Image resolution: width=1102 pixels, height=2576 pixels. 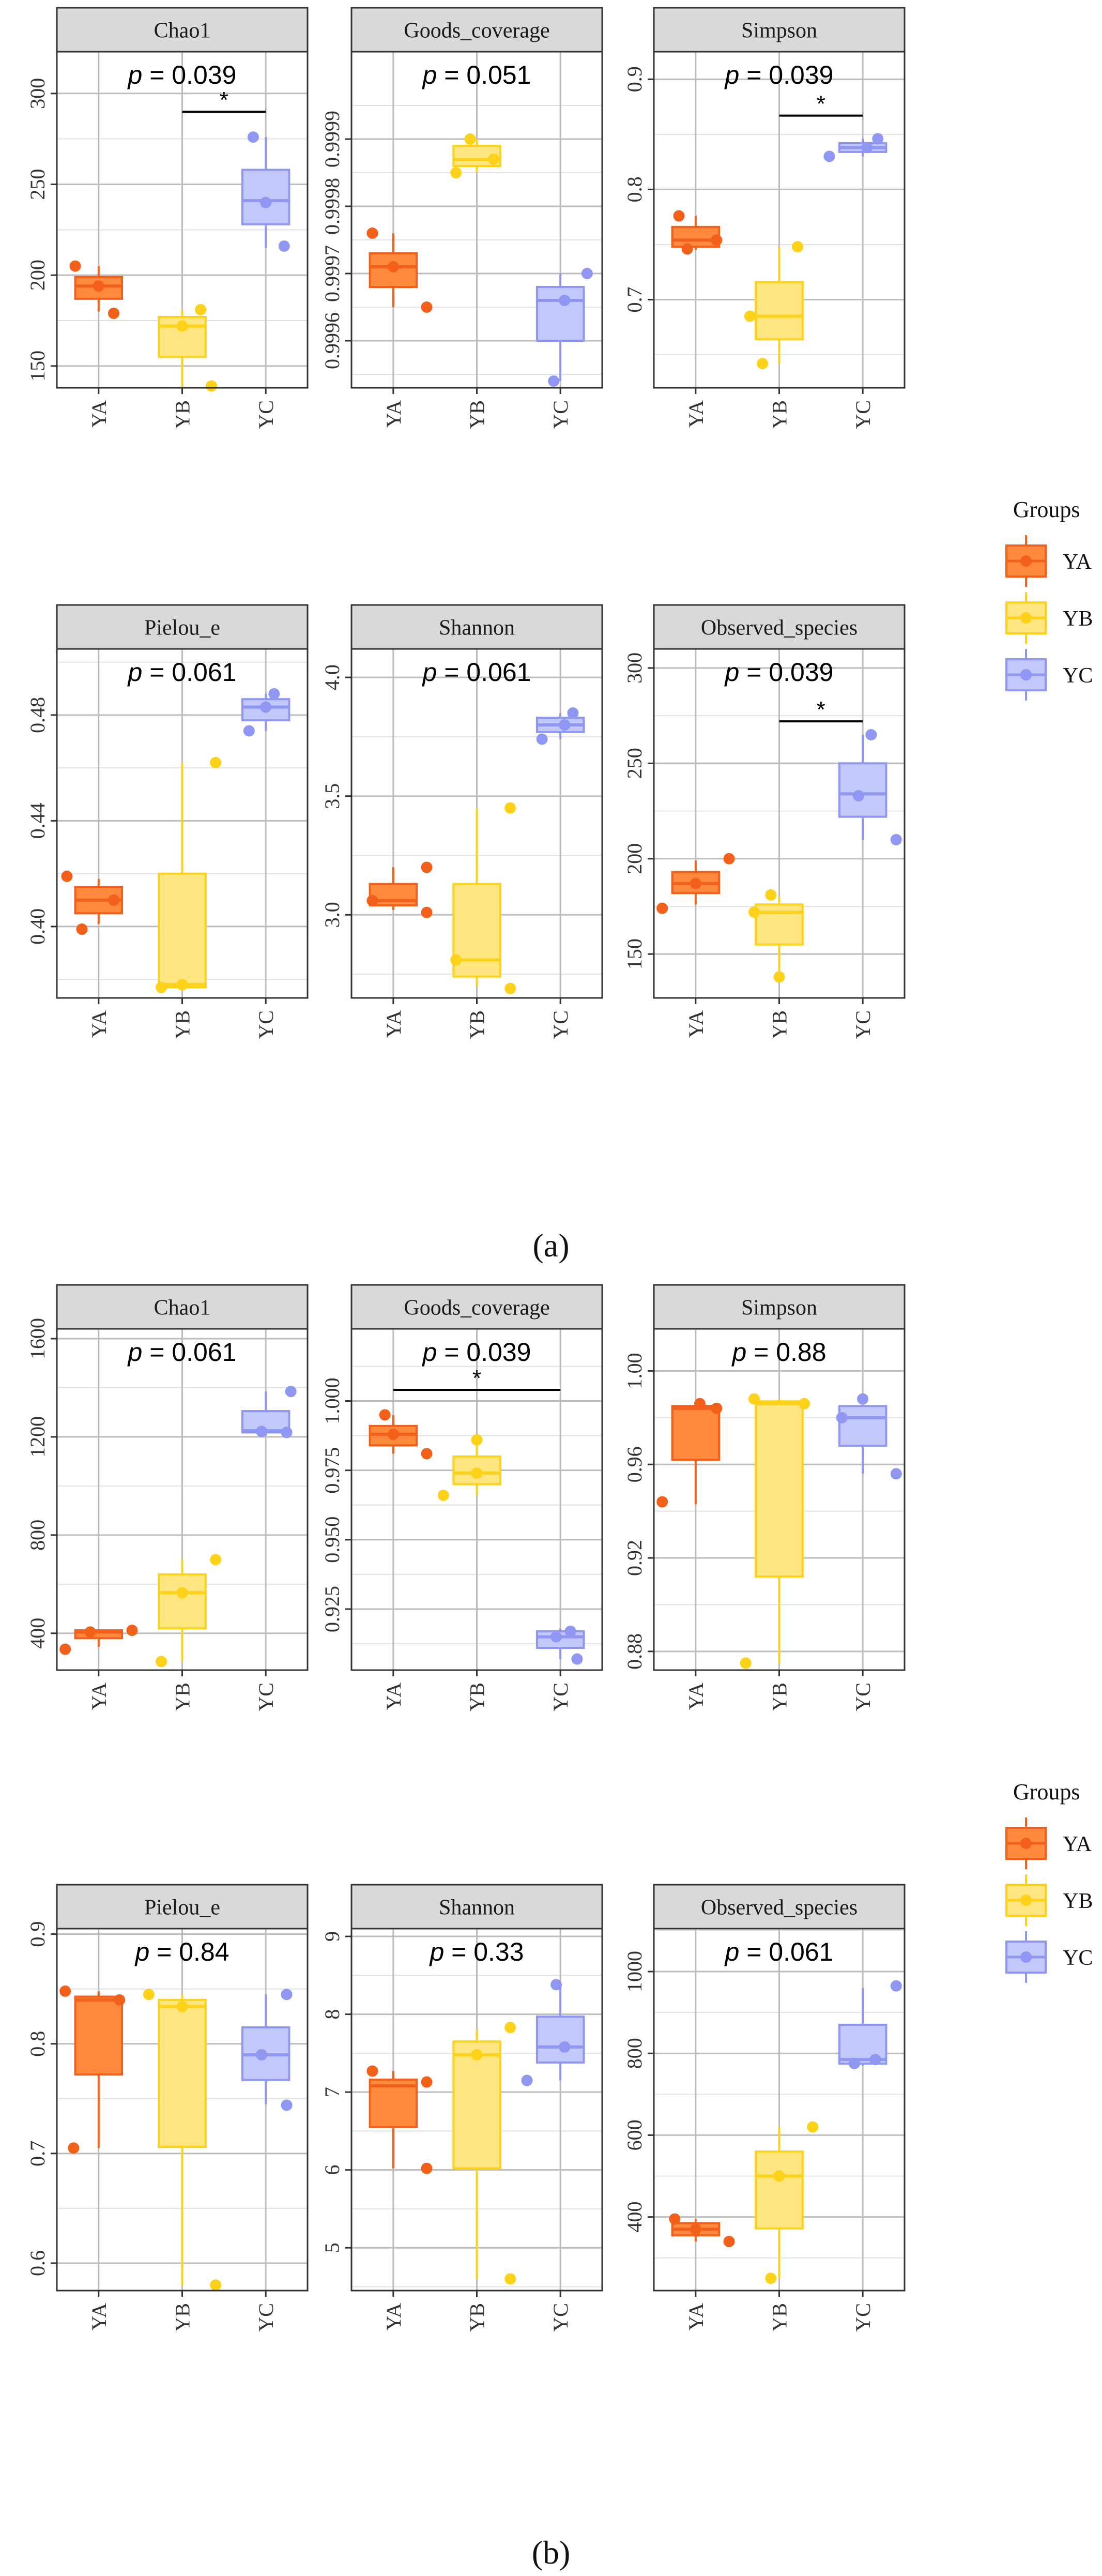 I want to click on y-tick-label: 200, so click(x=38, y=275).